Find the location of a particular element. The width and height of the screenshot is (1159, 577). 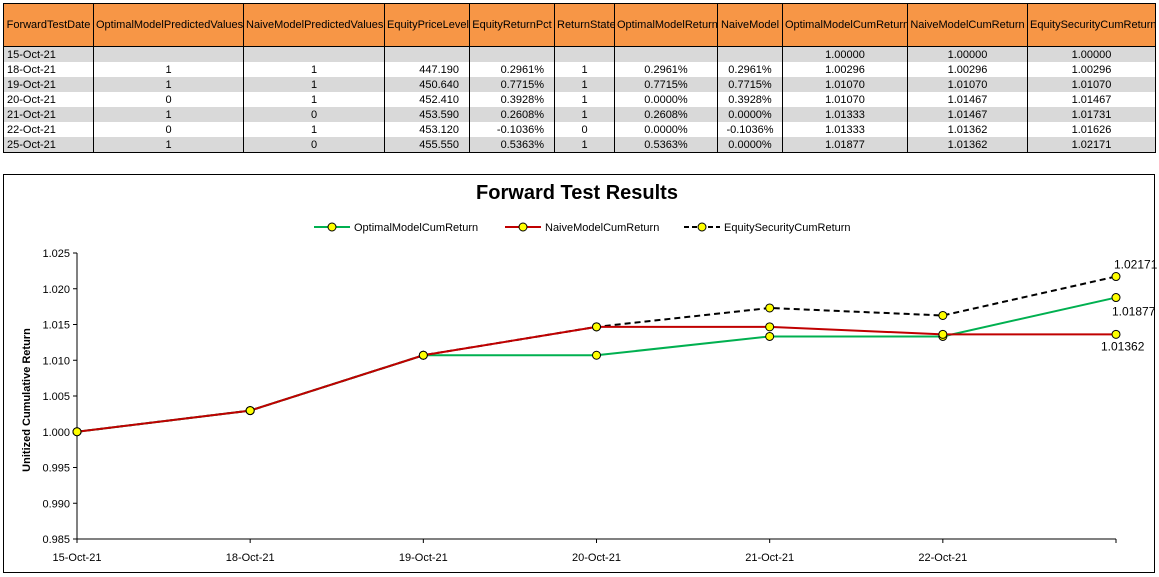

x-tick-label: 18-Oct-21 is located at coordinates (250, 558).